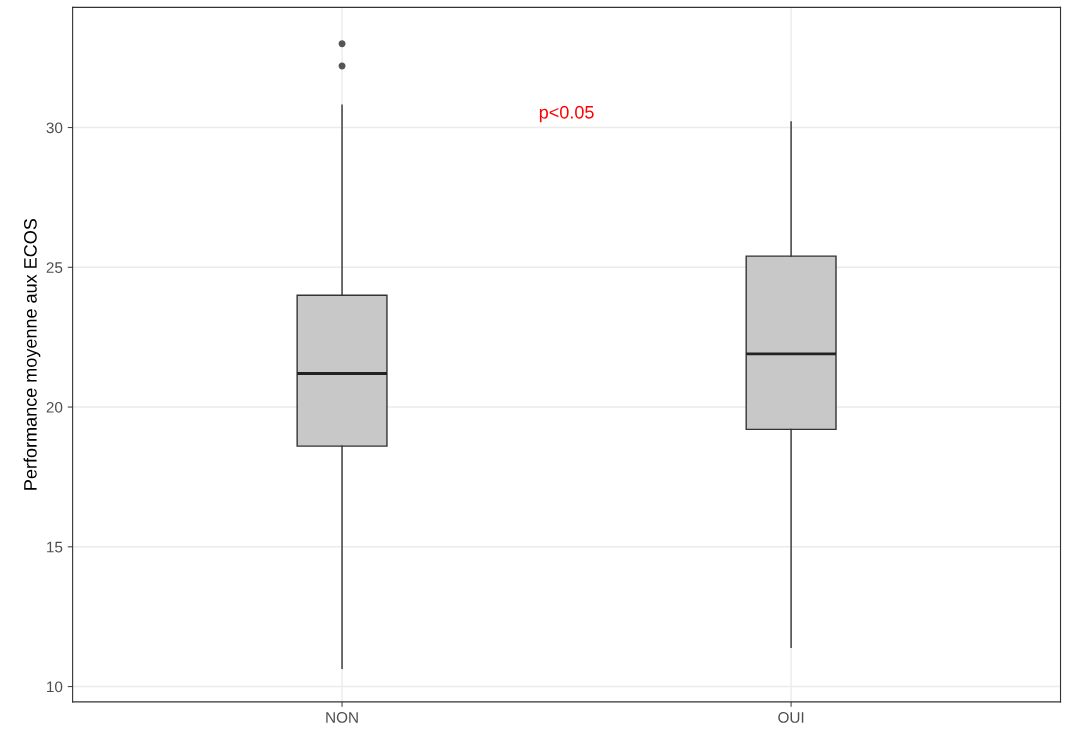  Describe the element at coordinates (55, 687) in the screenshot. I see `y-tick-label: 10` at that location.